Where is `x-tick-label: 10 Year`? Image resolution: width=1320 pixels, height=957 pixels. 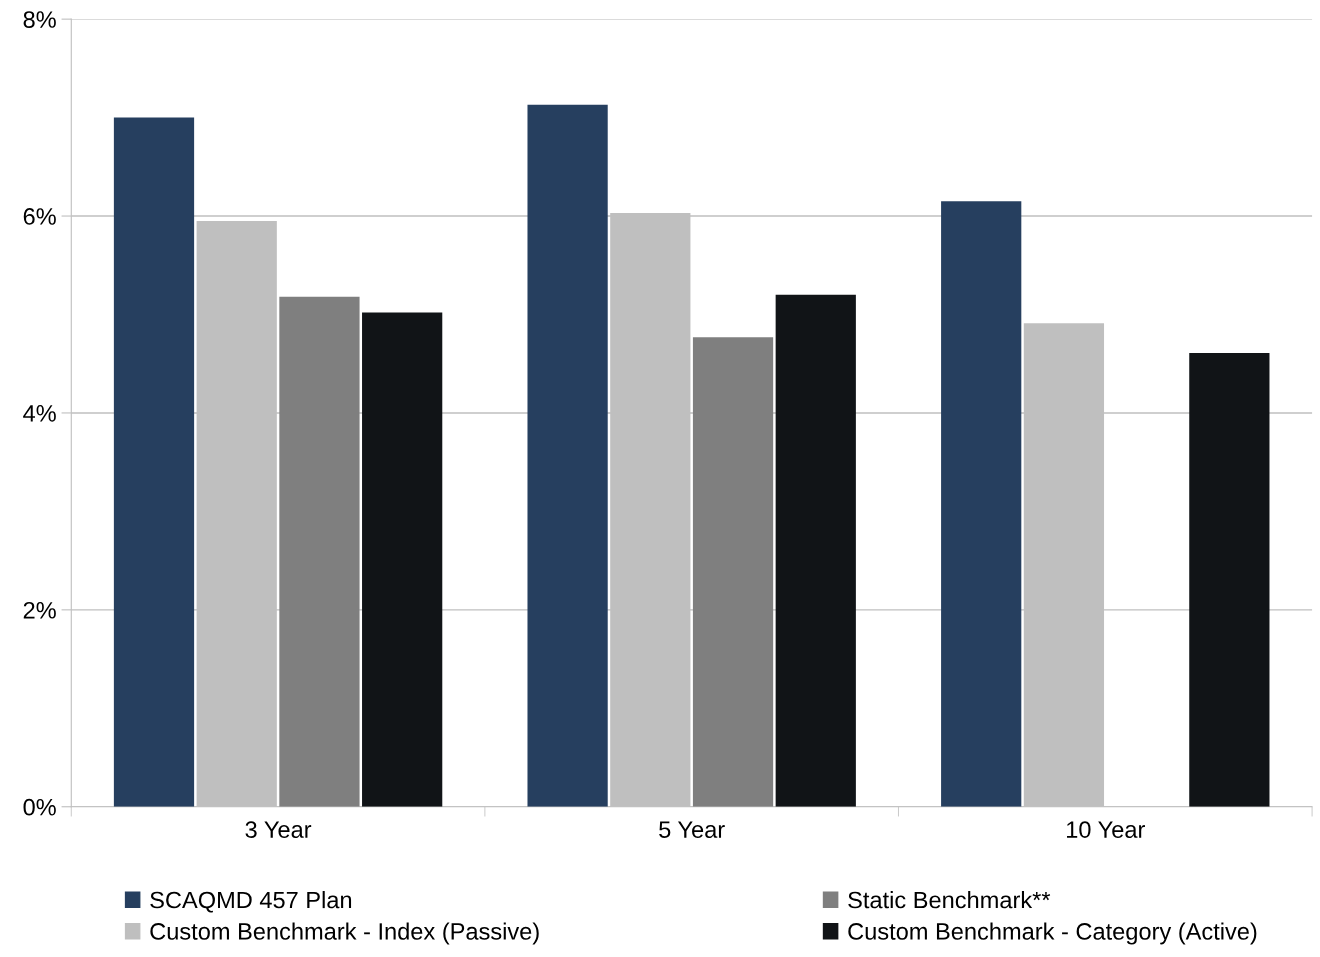
x-tick-label: 10 Year is located at coordinates (1106, 829).